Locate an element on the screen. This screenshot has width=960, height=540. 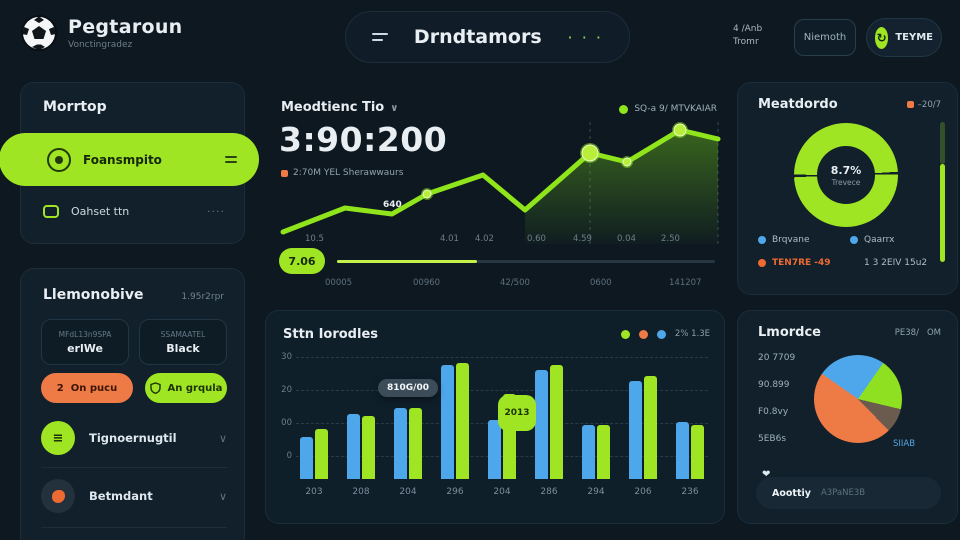
brand-logo: Pegtaroun Vonctingradez is located at coordinates (101, 33).